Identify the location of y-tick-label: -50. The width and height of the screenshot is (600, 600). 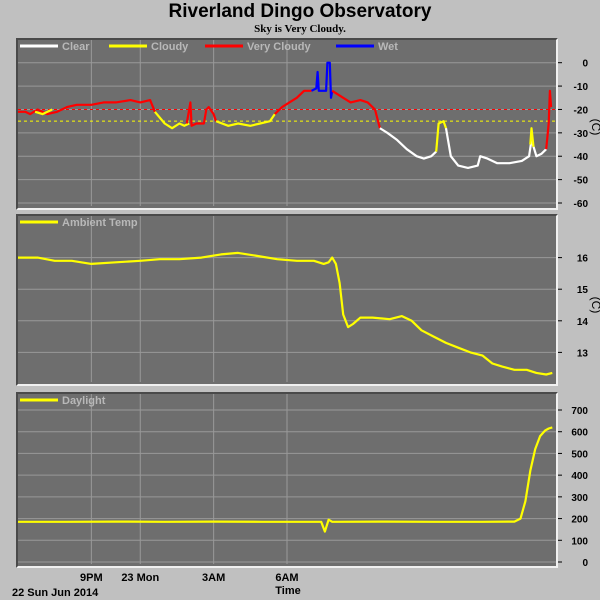
(581, 181).